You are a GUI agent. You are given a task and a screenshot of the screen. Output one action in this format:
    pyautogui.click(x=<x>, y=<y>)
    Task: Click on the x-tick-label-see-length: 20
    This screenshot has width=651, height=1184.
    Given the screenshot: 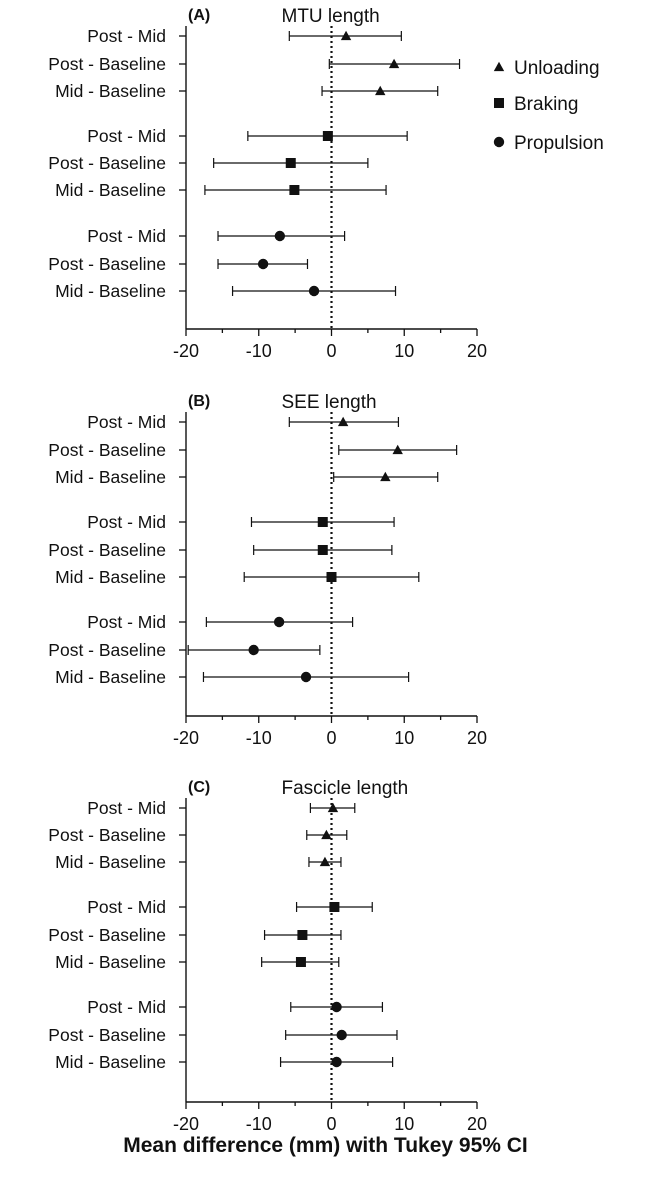 What is the action you would take?
    pyautogui.click(x=477, y=738)
    